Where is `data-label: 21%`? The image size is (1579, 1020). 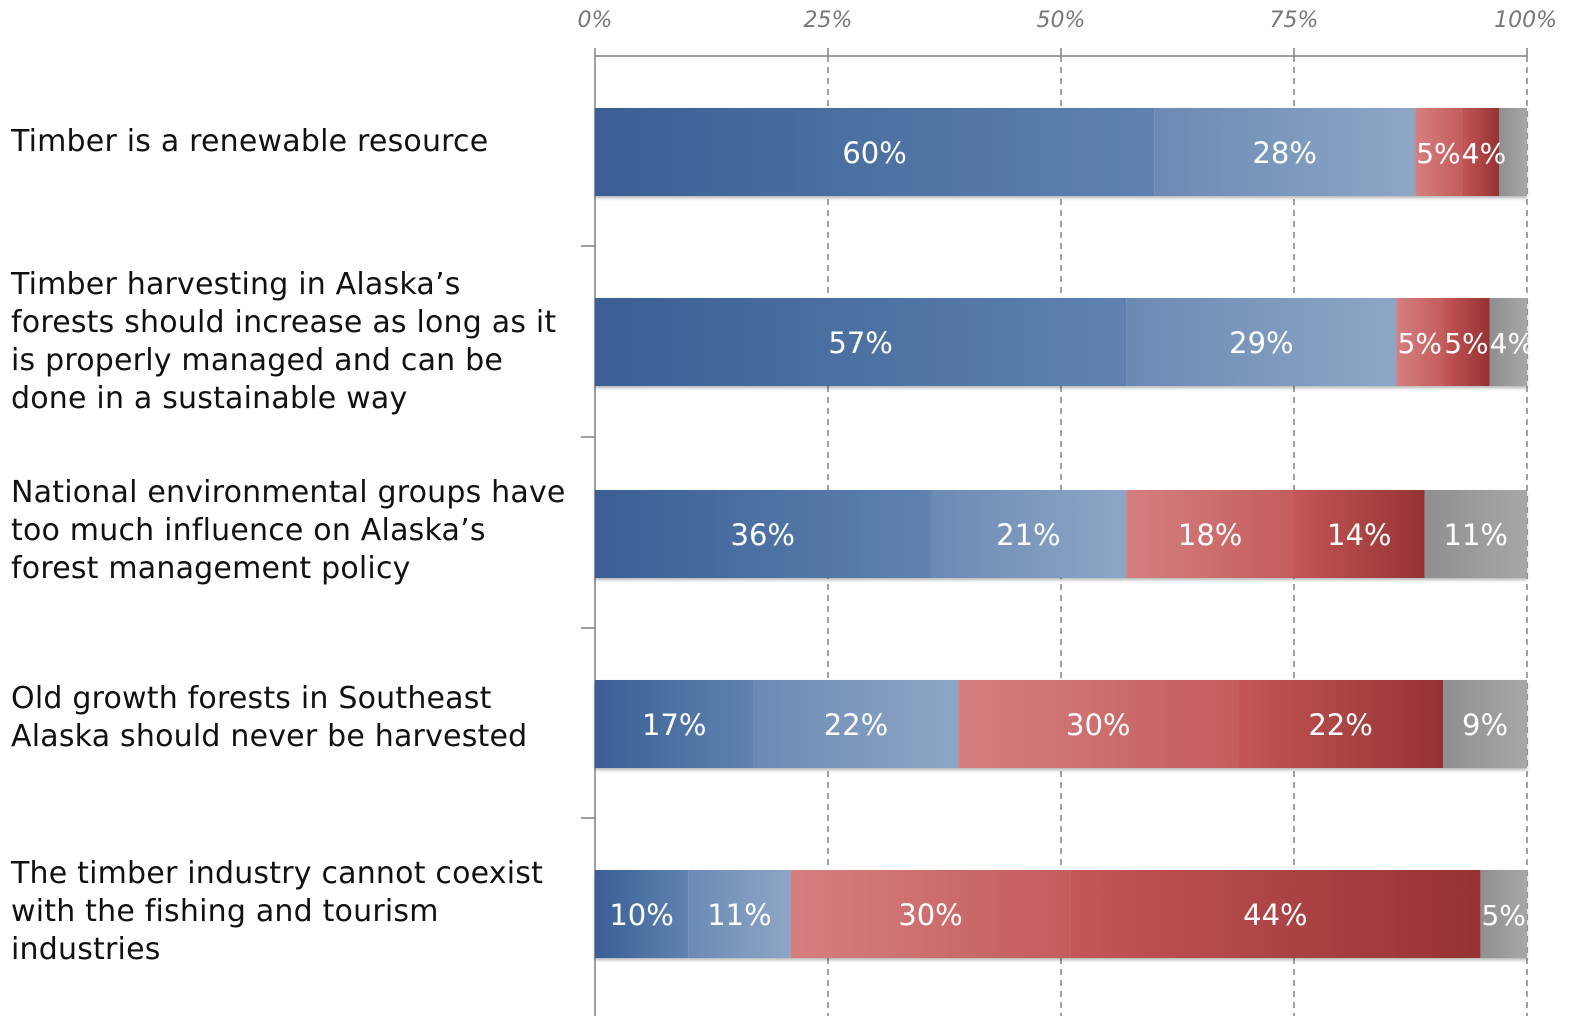 data-label: 21% is located at coordinates (1028, 535).